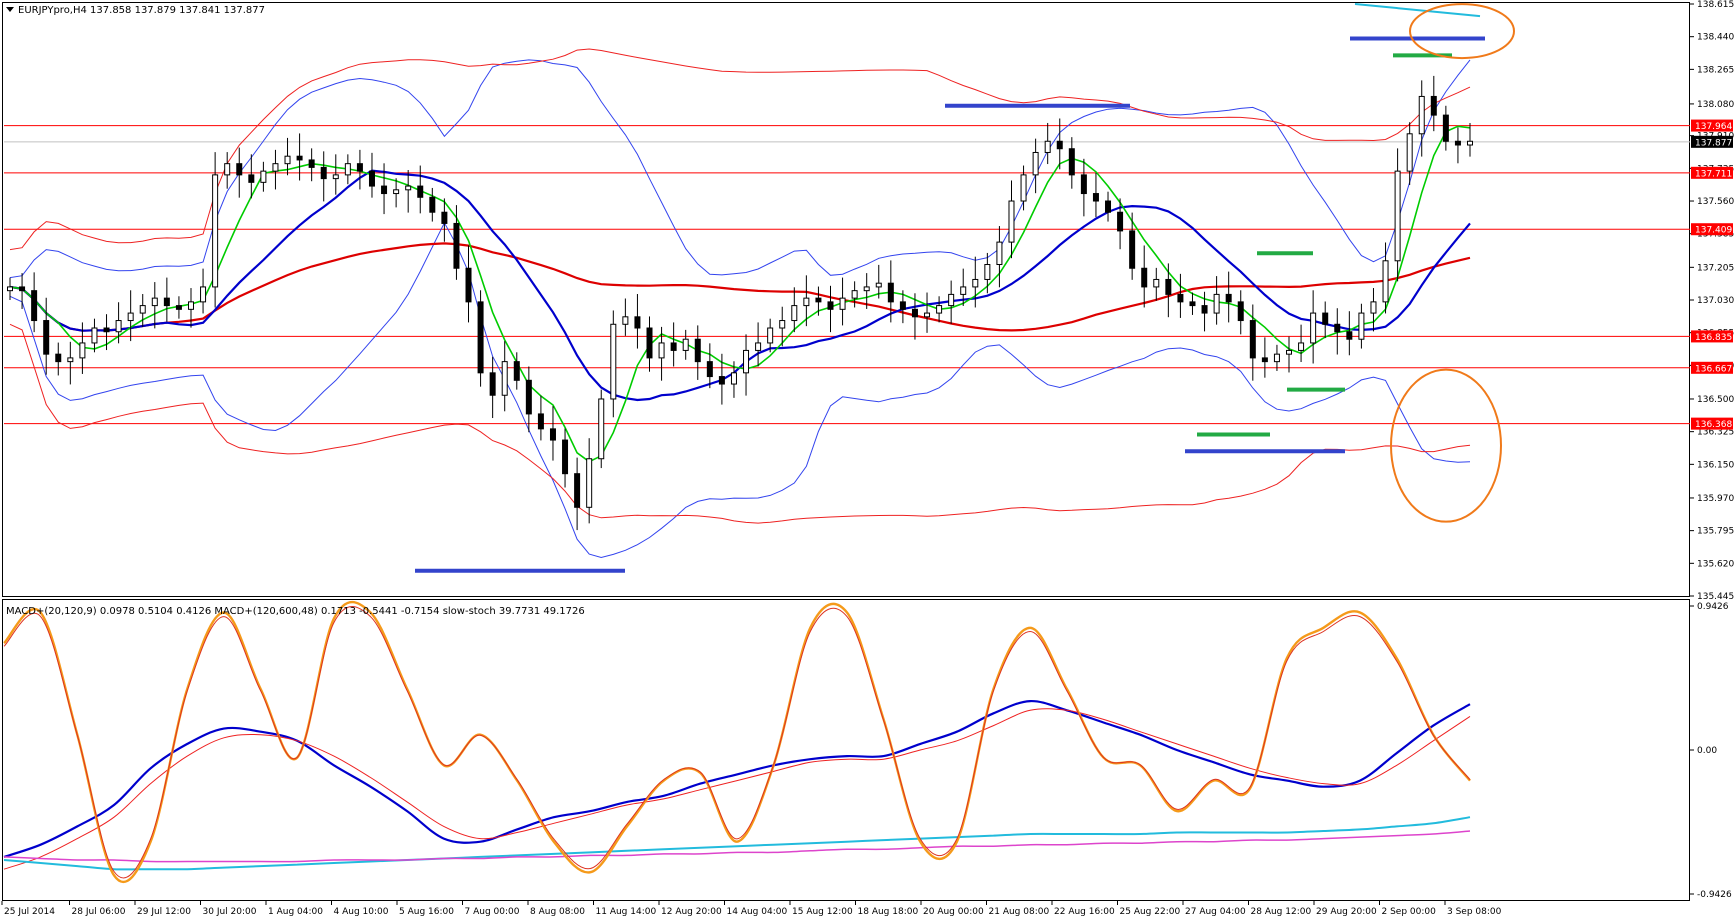 The height and width of the screenshot is (923, 1734). I want to click on cyan-trend-line, so click(1417, 10).